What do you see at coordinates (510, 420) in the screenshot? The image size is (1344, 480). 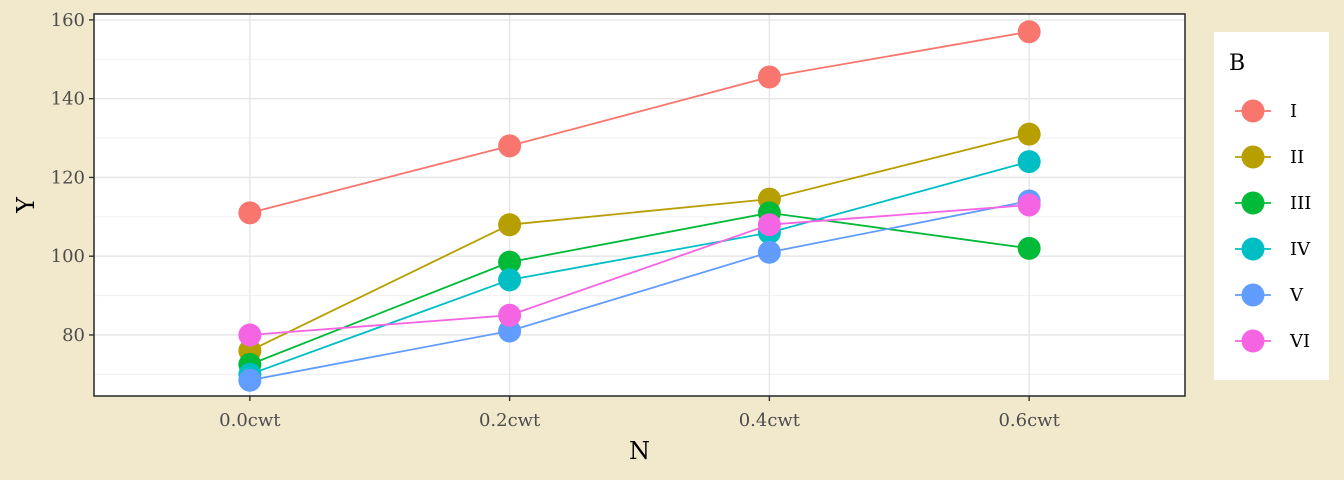 I see `x-tick-label: 0.2cwt` at bounding box center [510, 420].